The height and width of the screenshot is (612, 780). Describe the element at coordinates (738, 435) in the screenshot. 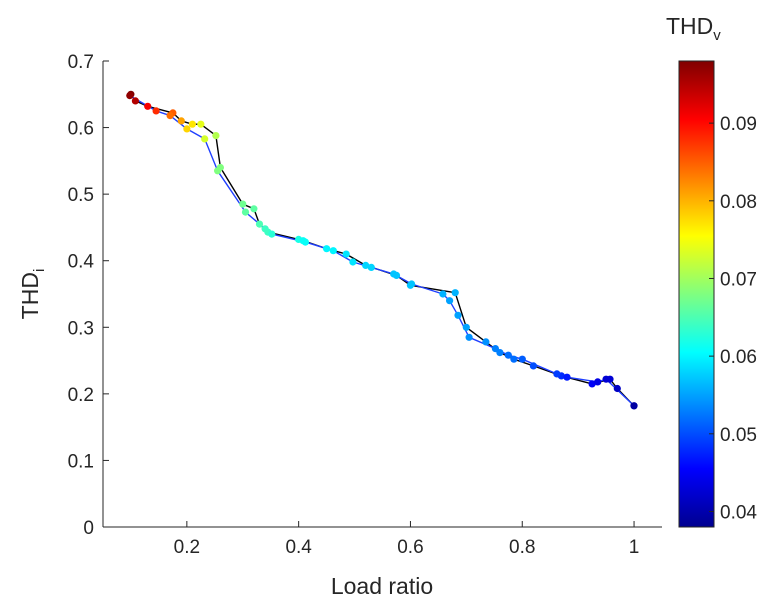

I see `colorbar-tick-label: 0.05` at that location.